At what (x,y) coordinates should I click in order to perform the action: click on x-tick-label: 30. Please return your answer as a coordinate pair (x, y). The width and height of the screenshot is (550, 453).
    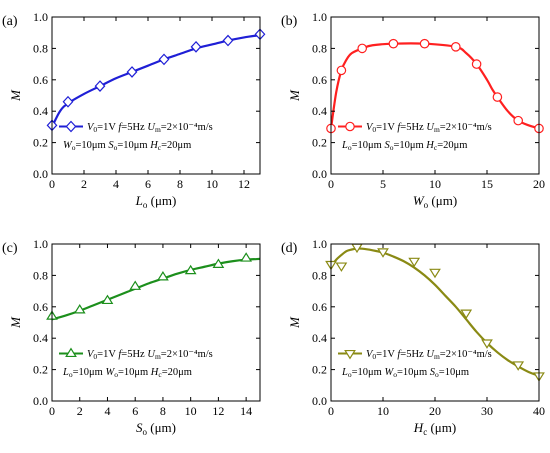
    Looking at the image, I should click on (487, 411).